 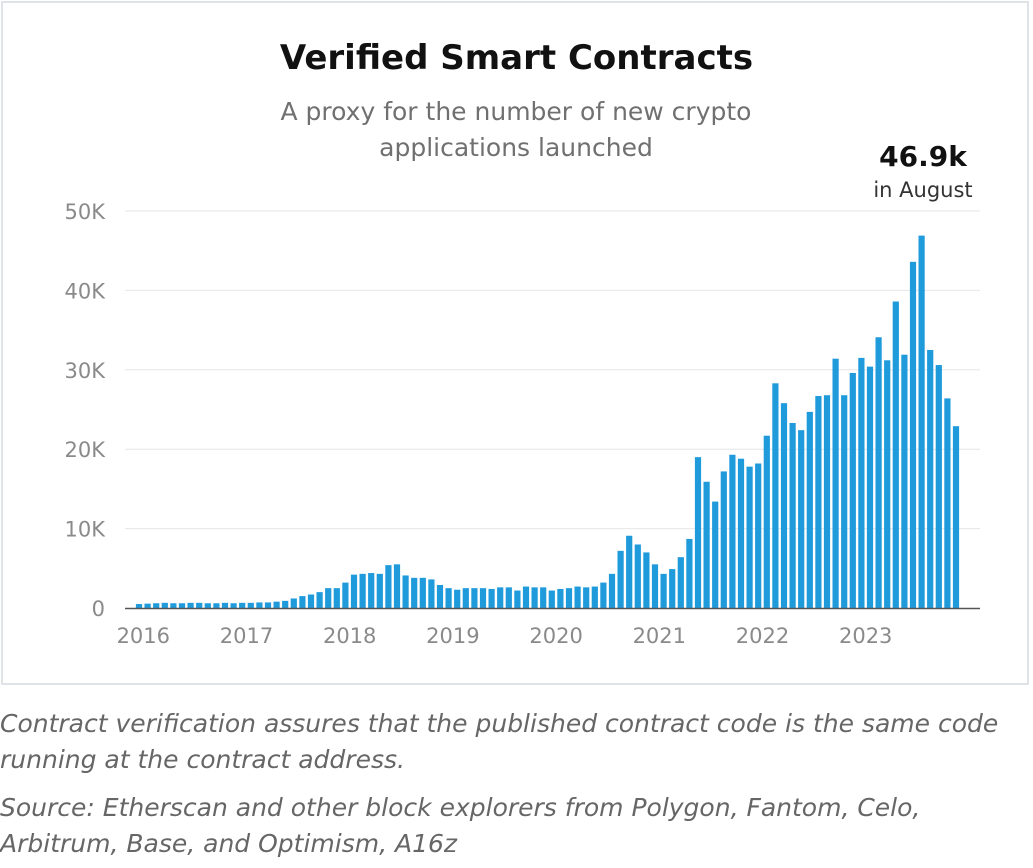 I want to click on y-tick-label: 0, so click(x=98, y=609).